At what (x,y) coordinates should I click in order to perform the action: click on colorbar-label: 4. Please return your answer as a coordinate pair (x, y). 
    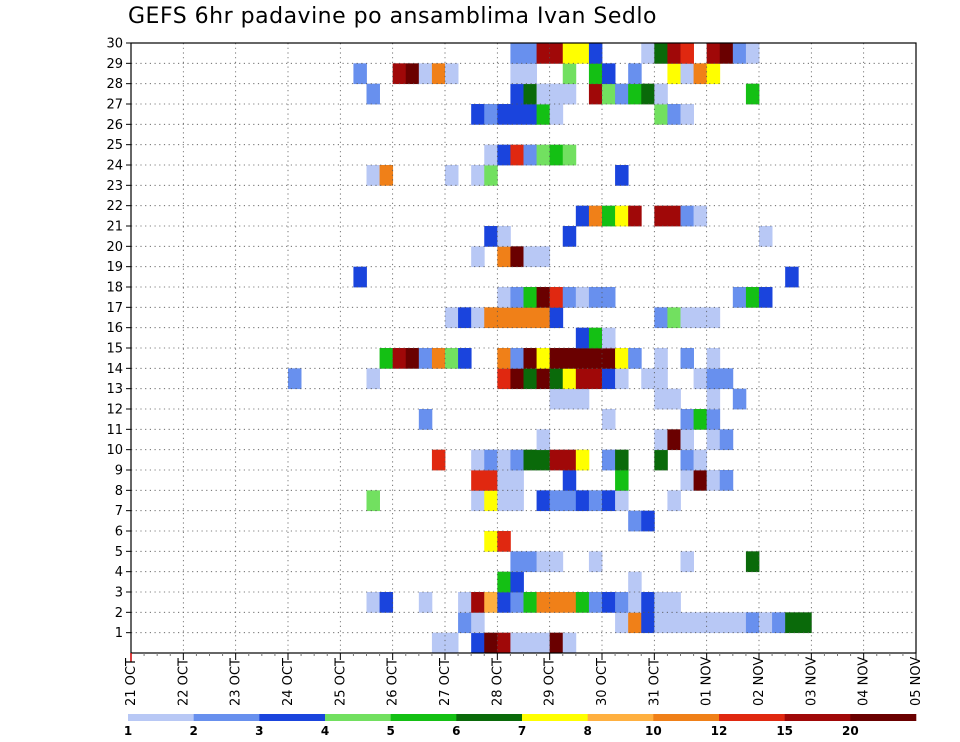
    Looking at the image, I should click on (325, 731).